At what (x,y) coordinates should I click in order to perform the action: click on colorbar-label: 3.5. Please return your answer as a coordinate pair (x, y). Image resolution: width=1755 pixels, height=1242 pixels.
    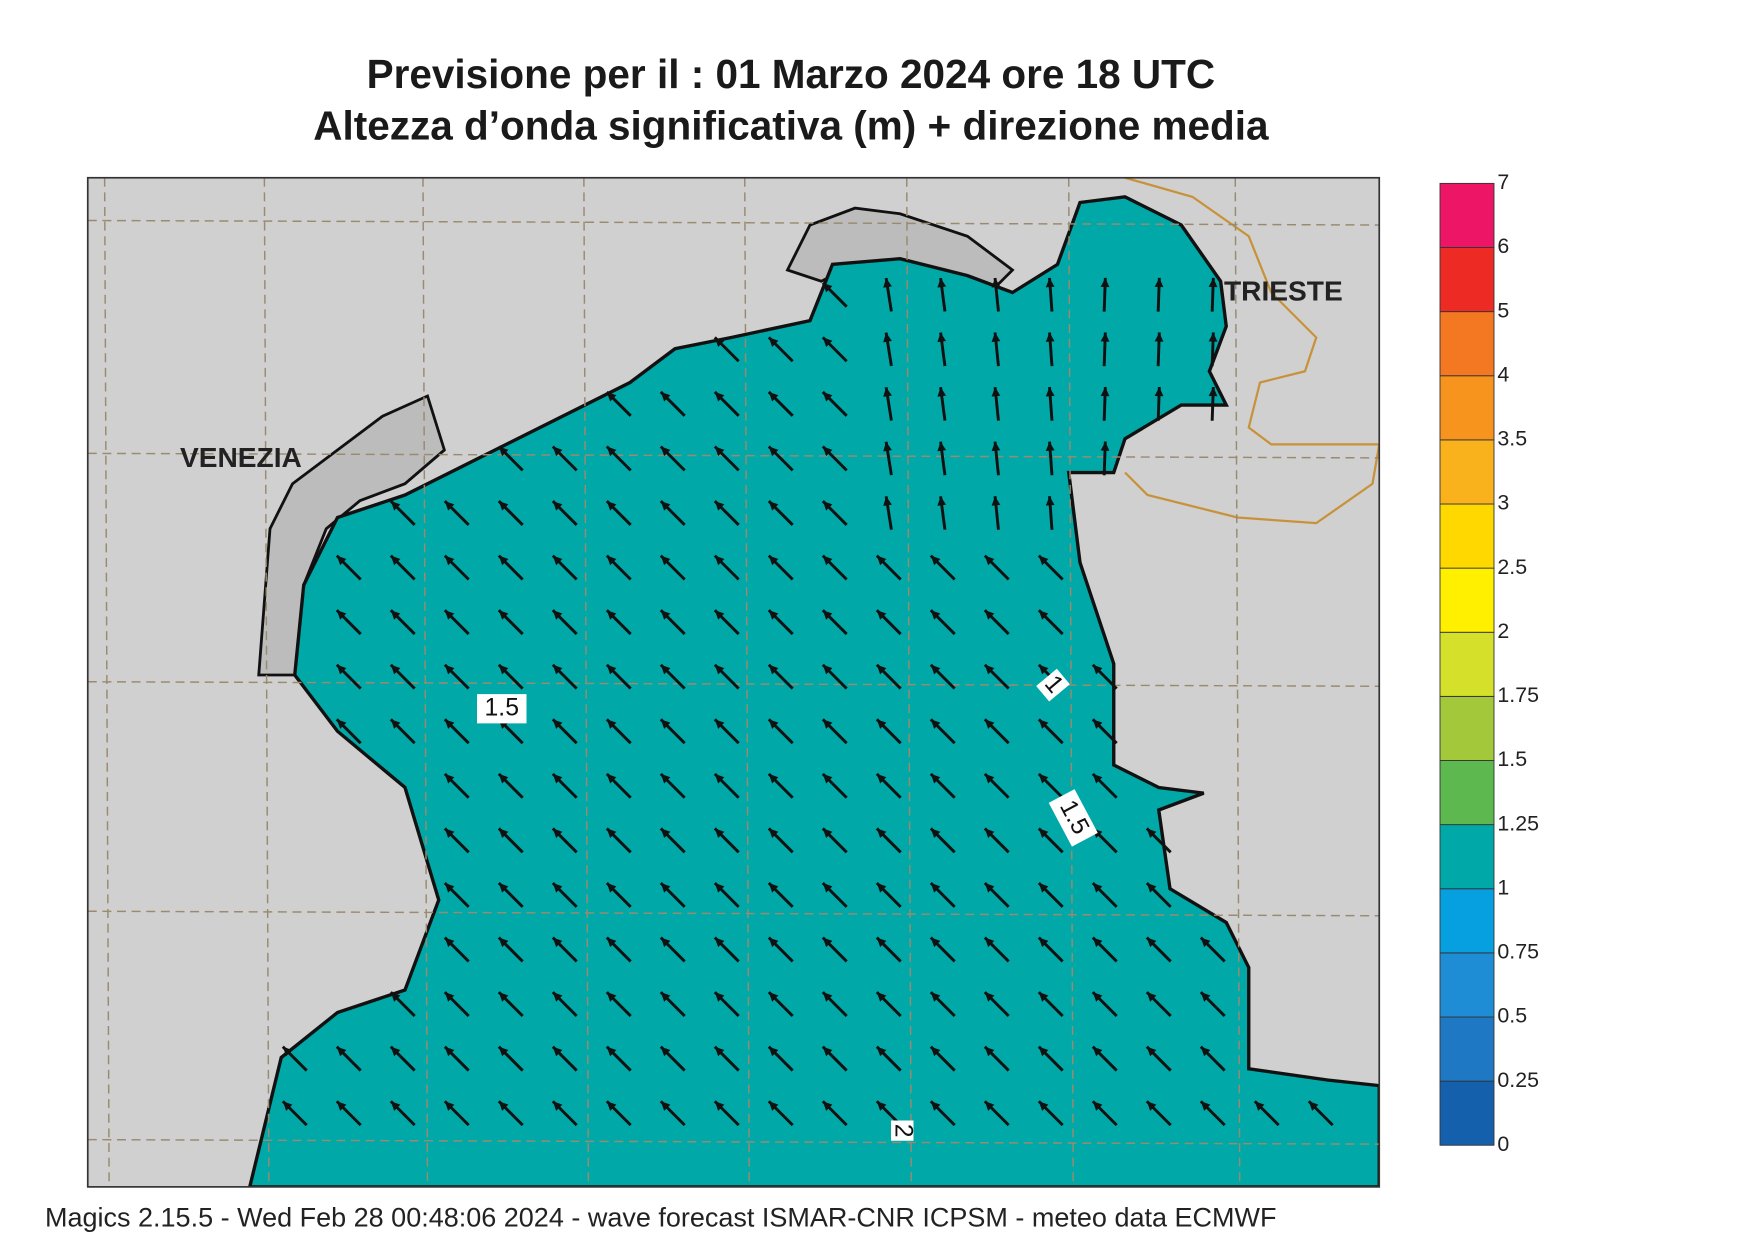
    Looking at the image, I should click on (1512, 439).